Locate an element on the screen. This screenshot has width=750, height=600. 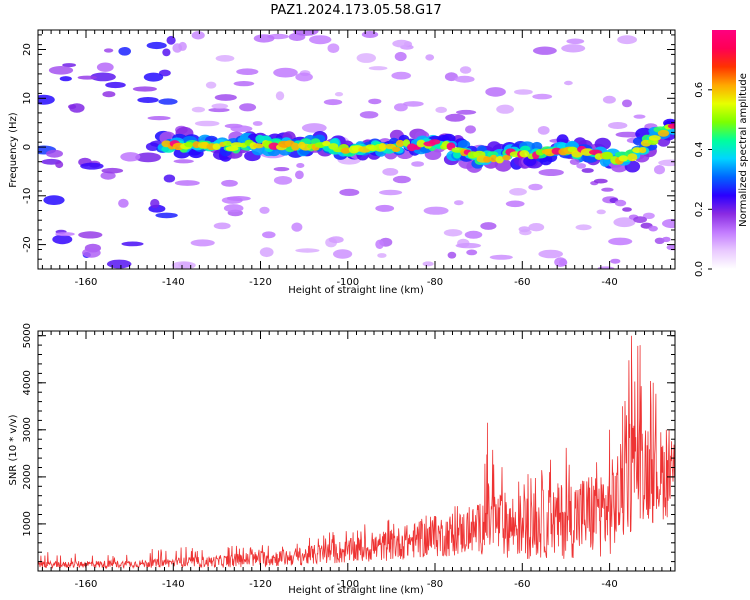
spectrogram-ytick-label: -20 is located at coordinates (27, 244).